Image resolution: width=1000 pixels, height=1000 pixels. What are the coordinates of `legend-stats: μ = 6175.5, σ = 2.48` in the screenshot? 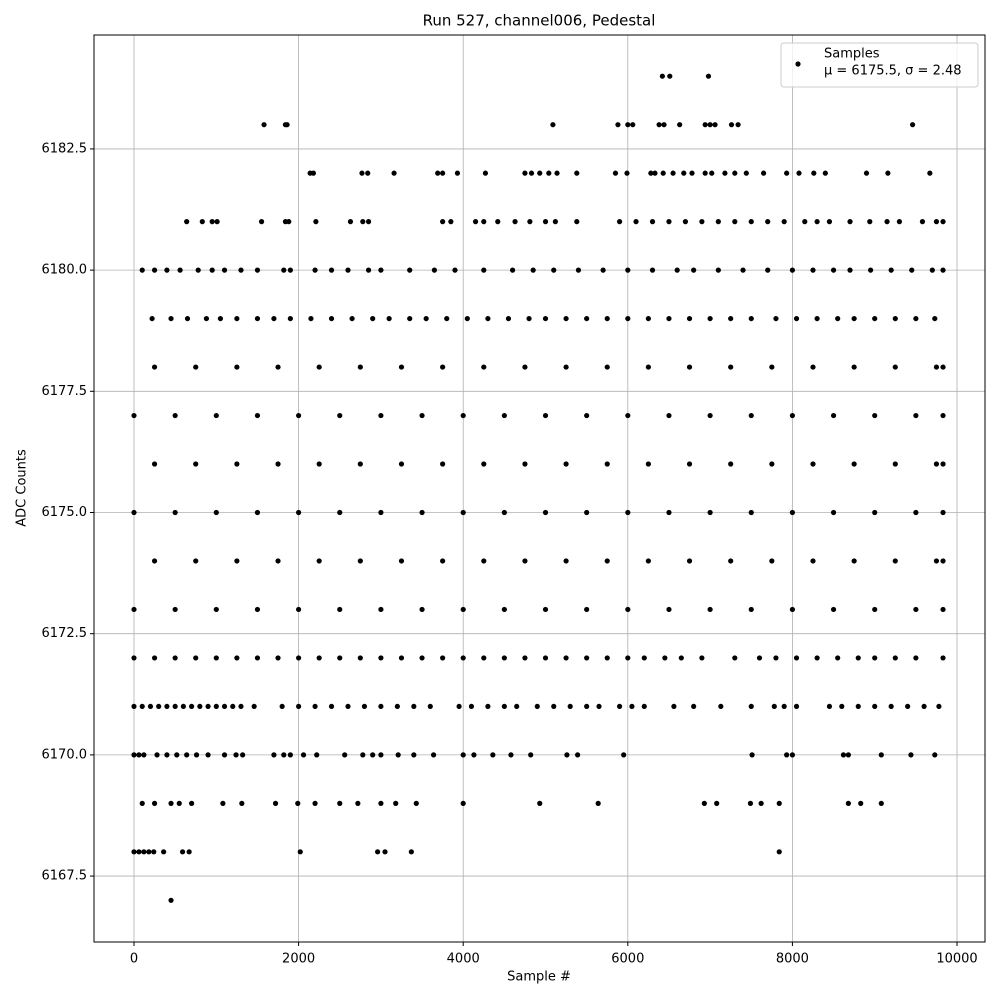 It's located at (893, 71).